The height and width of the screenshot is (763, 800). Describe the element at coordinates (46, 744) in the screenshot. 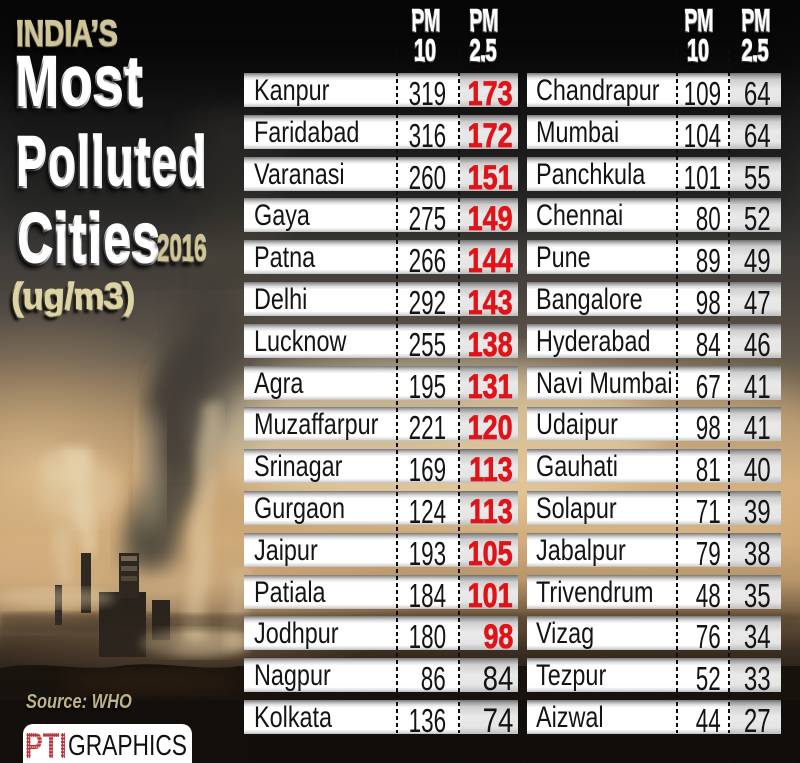

I see `svg-text: PTI` at that location.